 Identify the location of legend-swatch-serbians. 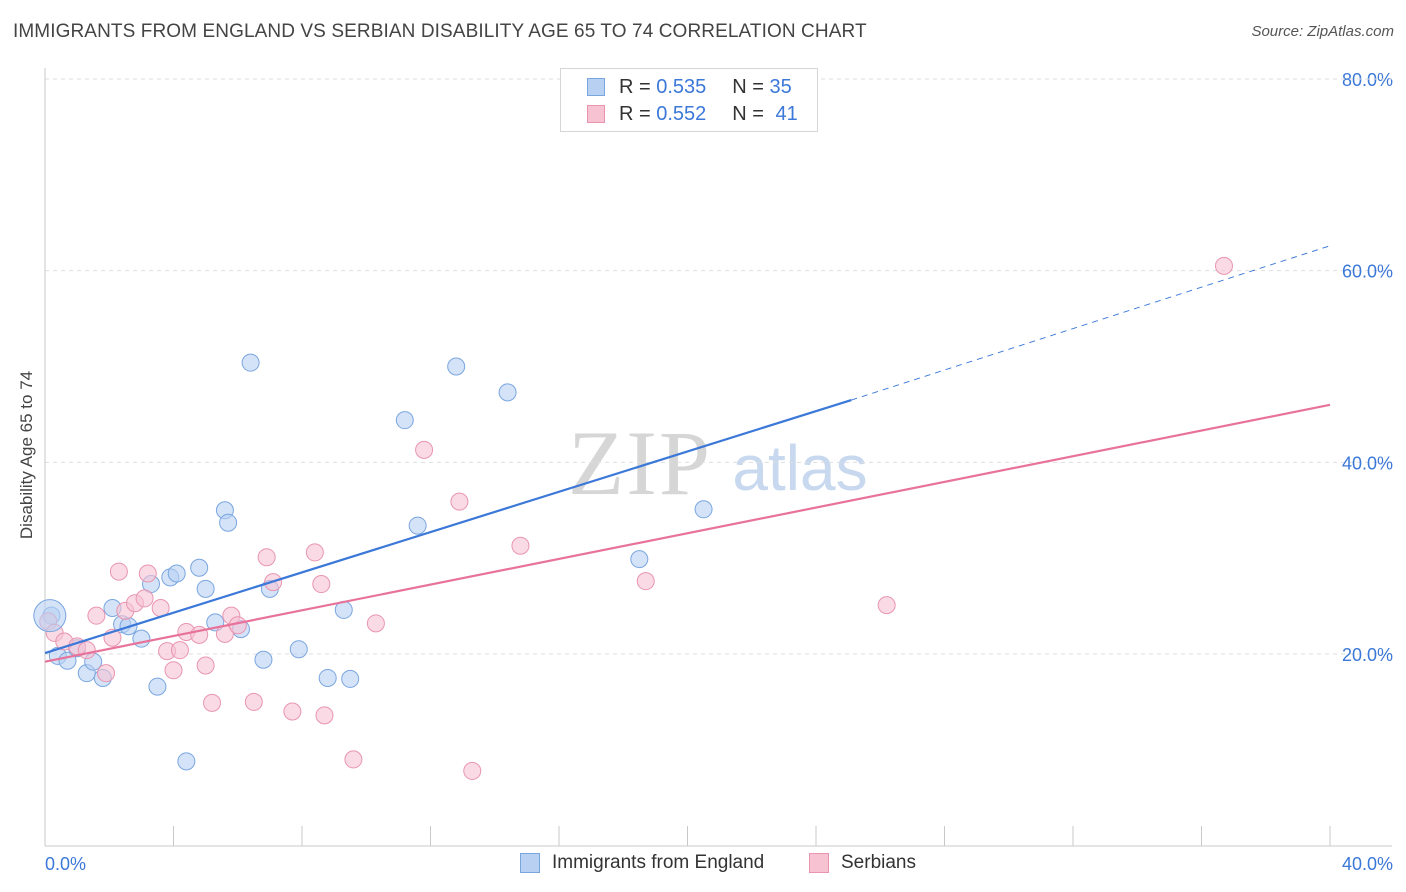
(596, 114).